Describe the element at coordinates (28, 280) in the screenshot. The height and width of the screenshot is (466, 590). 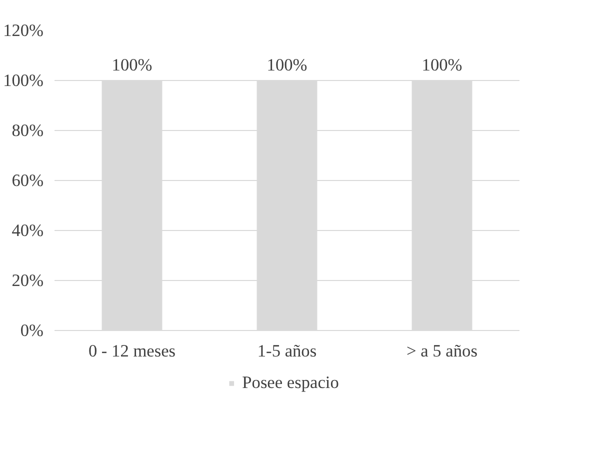
I see `y-tick-label: 20%` at that location.